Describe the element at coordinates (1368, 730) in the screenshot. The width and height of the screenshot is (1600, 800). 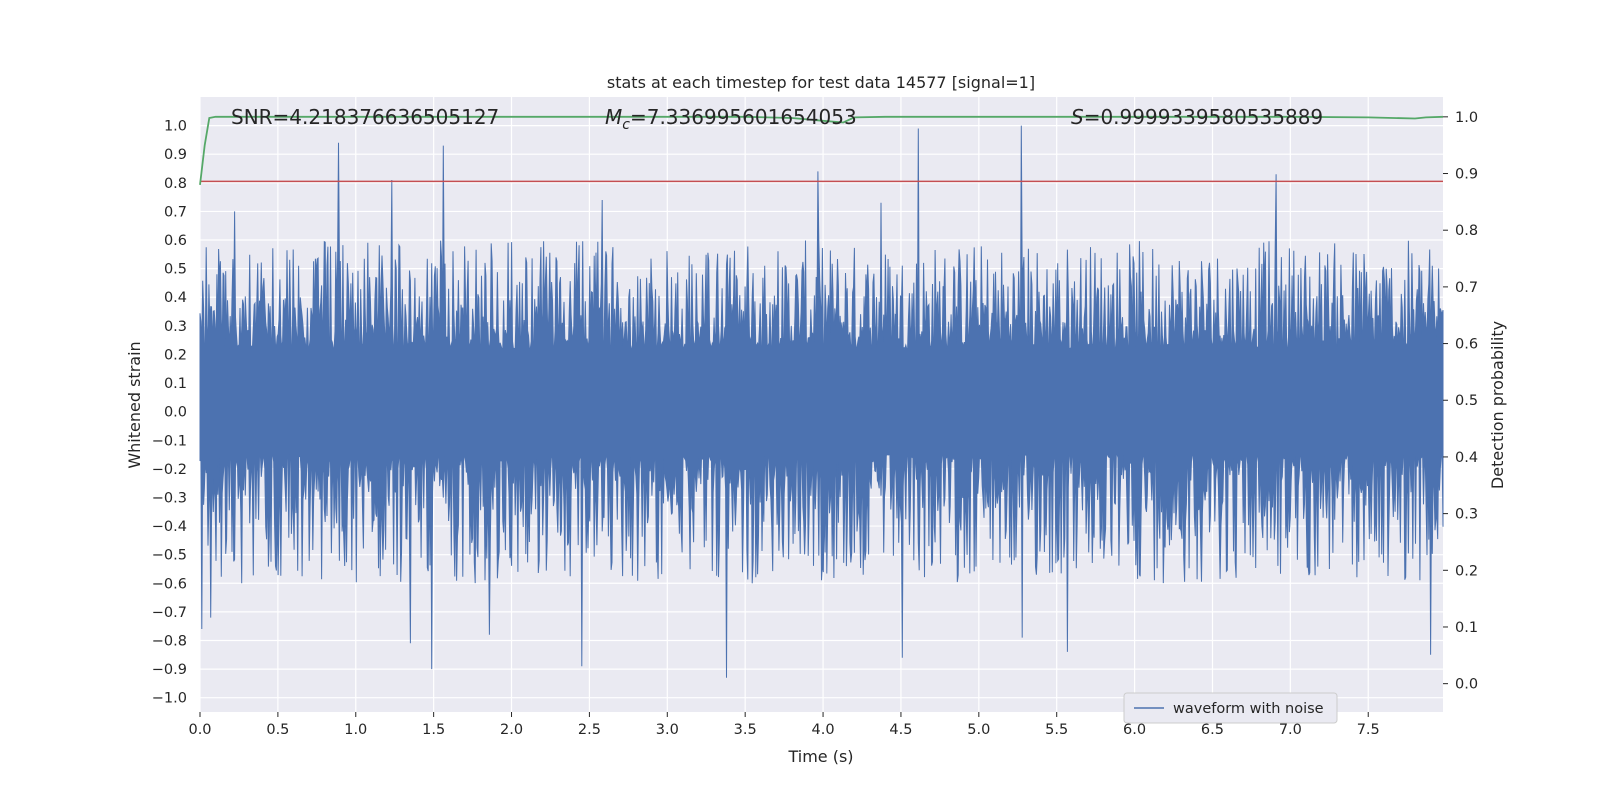
I see `x-tick-label-15: 7.5` at that location.